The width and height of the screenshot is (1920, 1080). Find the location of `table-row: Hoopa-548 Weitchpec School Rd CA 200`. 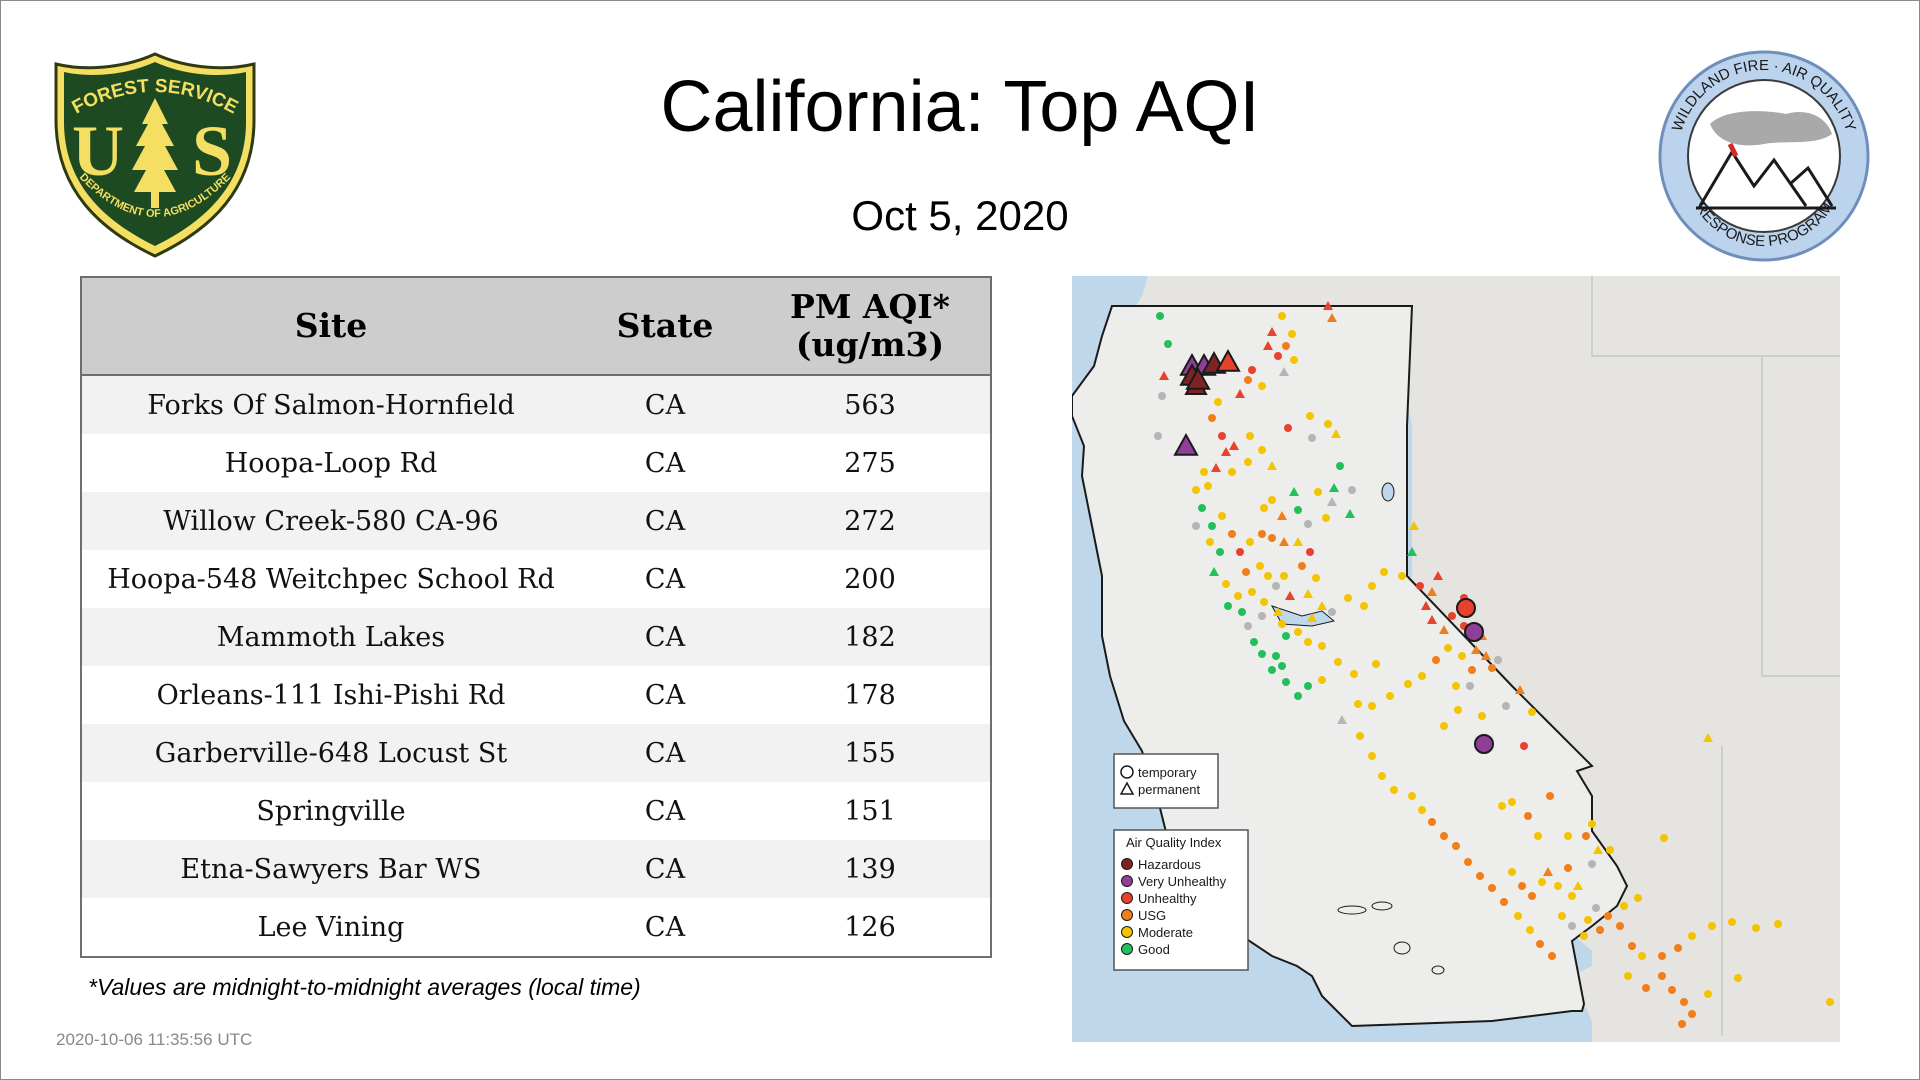

table-row: Hoopa-548 Weitchpec School Rd CA 200 is located at coordinates (536, 579).